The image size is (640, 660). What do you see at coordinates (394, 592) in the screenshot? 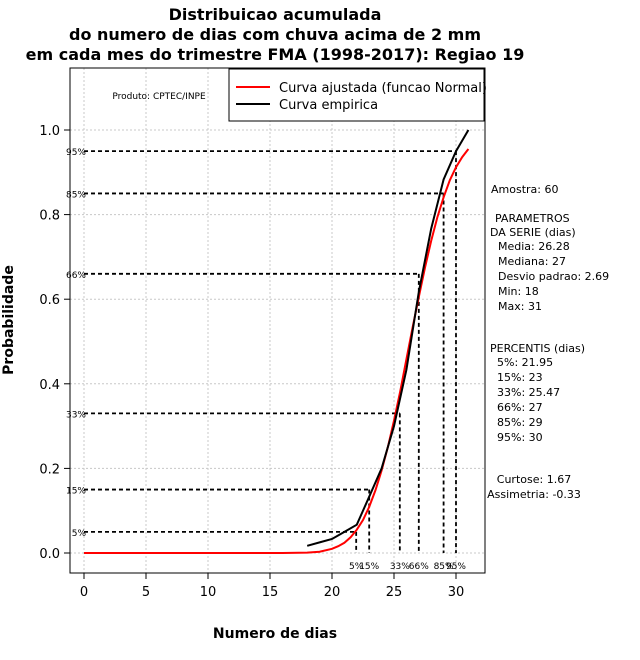
I see `x-tick-label: 25` at bounding box center [394, 592].